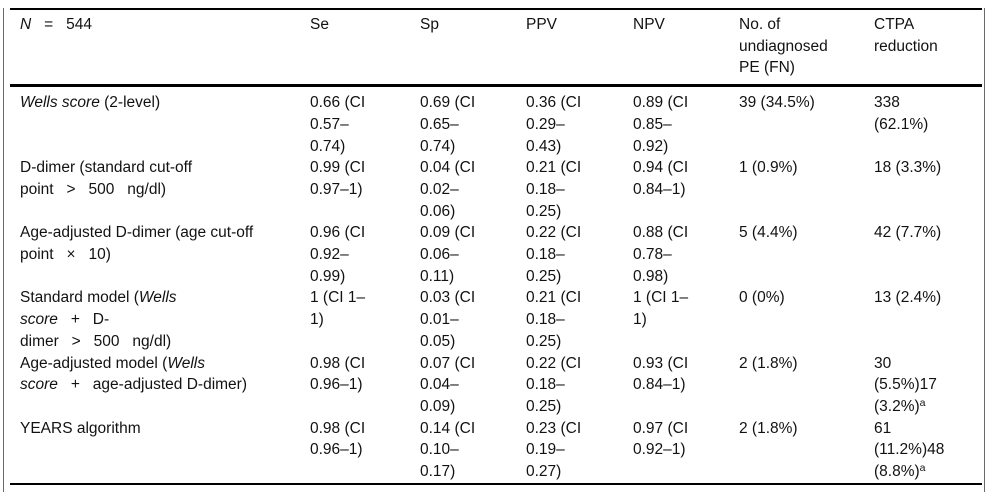 This screenshot has height=502, width=992. Describe the element at coordinates (3, 250) in the screenshot. I see `figure-left-border` at that location.